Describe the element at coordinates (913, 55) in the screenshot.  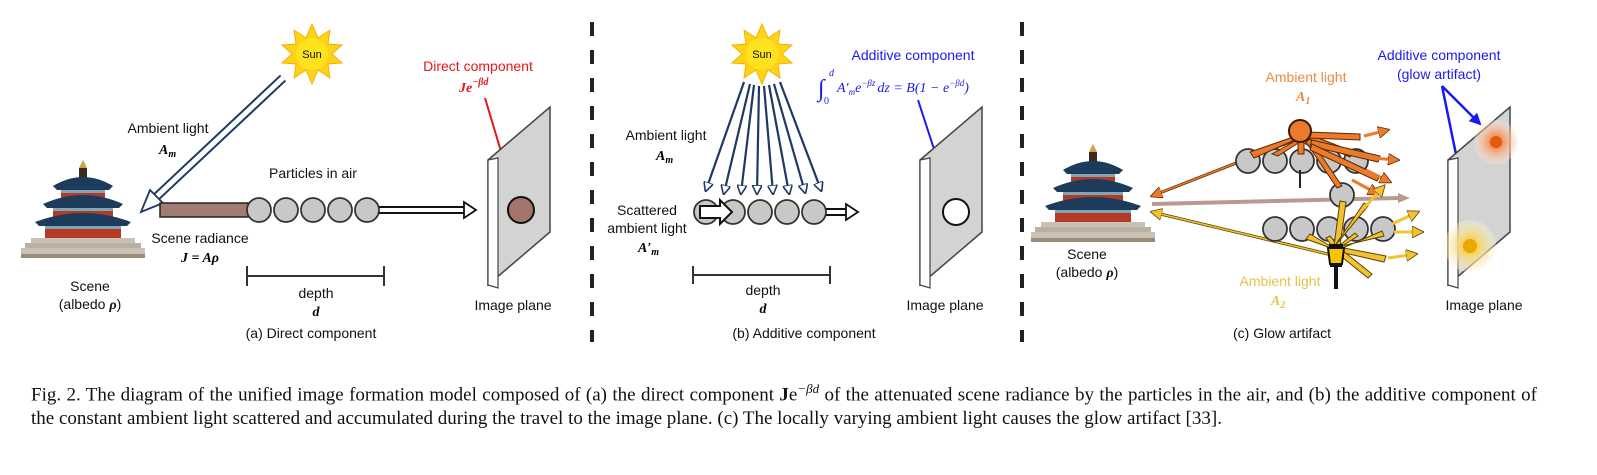
I see `additive-component-title: Additive component` at that location.